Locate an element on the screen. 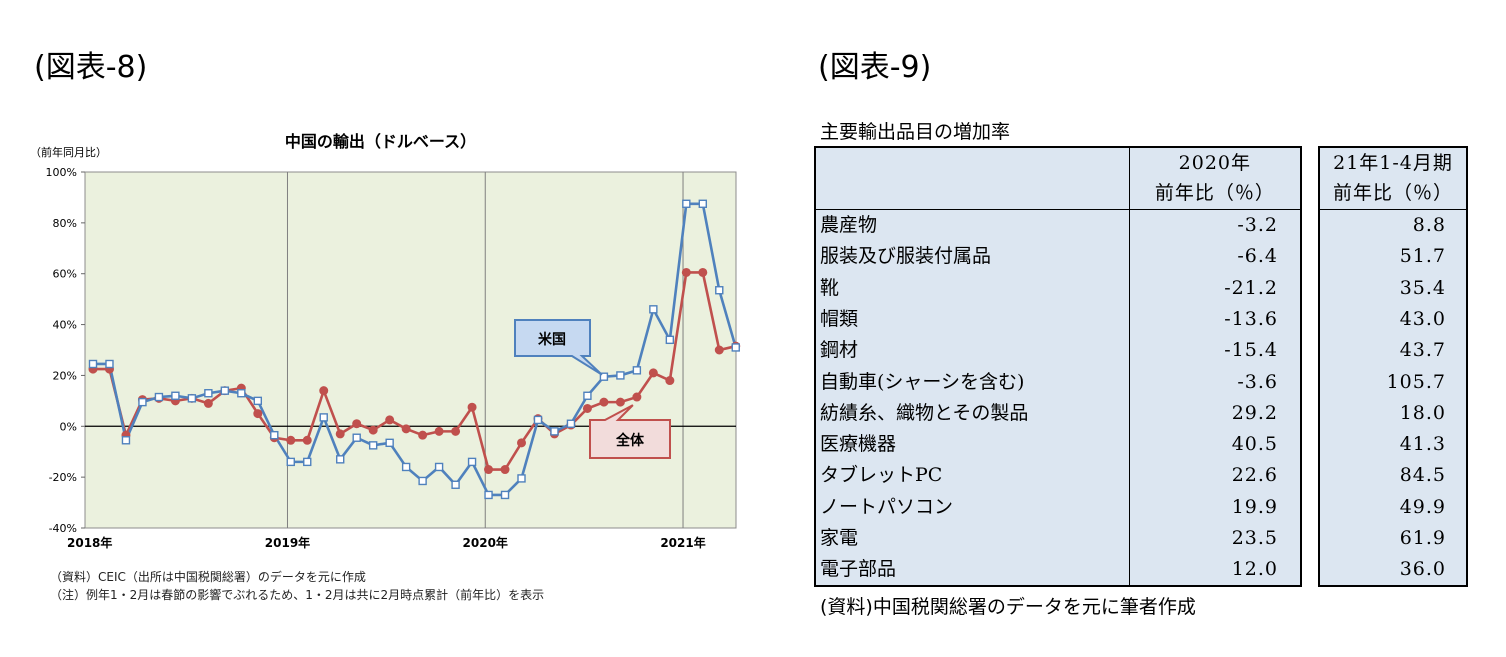  header-2021-line2: 前年比（％） is located at coordinates (1393, 194).